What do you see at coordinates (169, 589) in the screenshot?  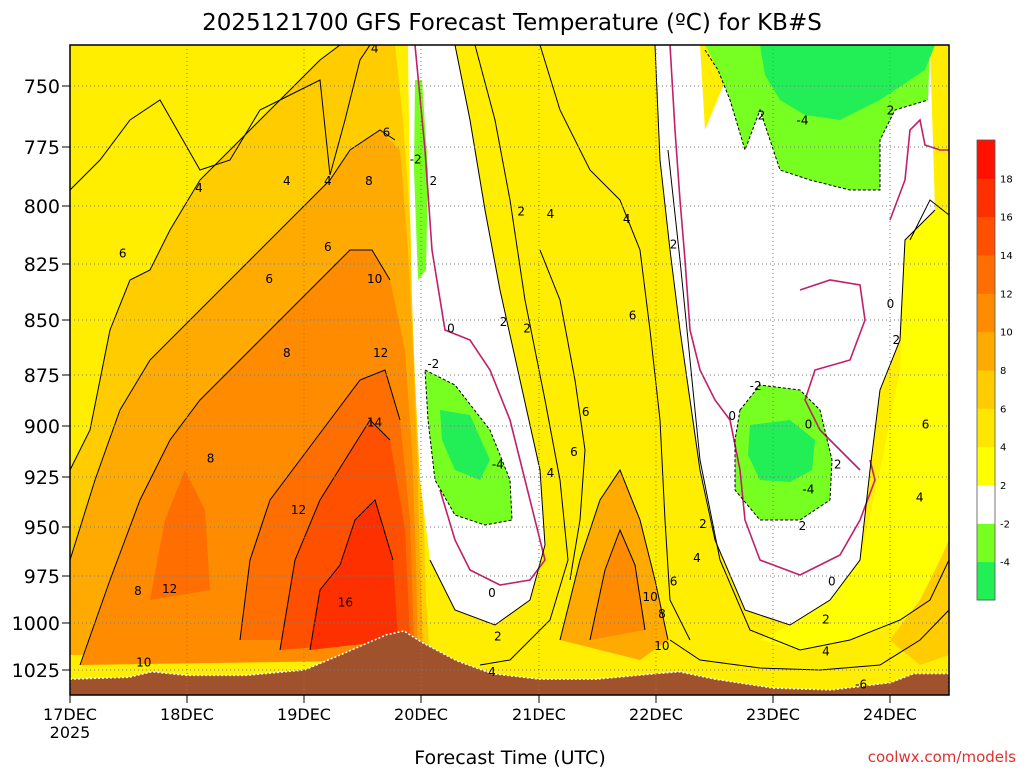 I see `contour-label: 12` at bounding box center [169, 589].